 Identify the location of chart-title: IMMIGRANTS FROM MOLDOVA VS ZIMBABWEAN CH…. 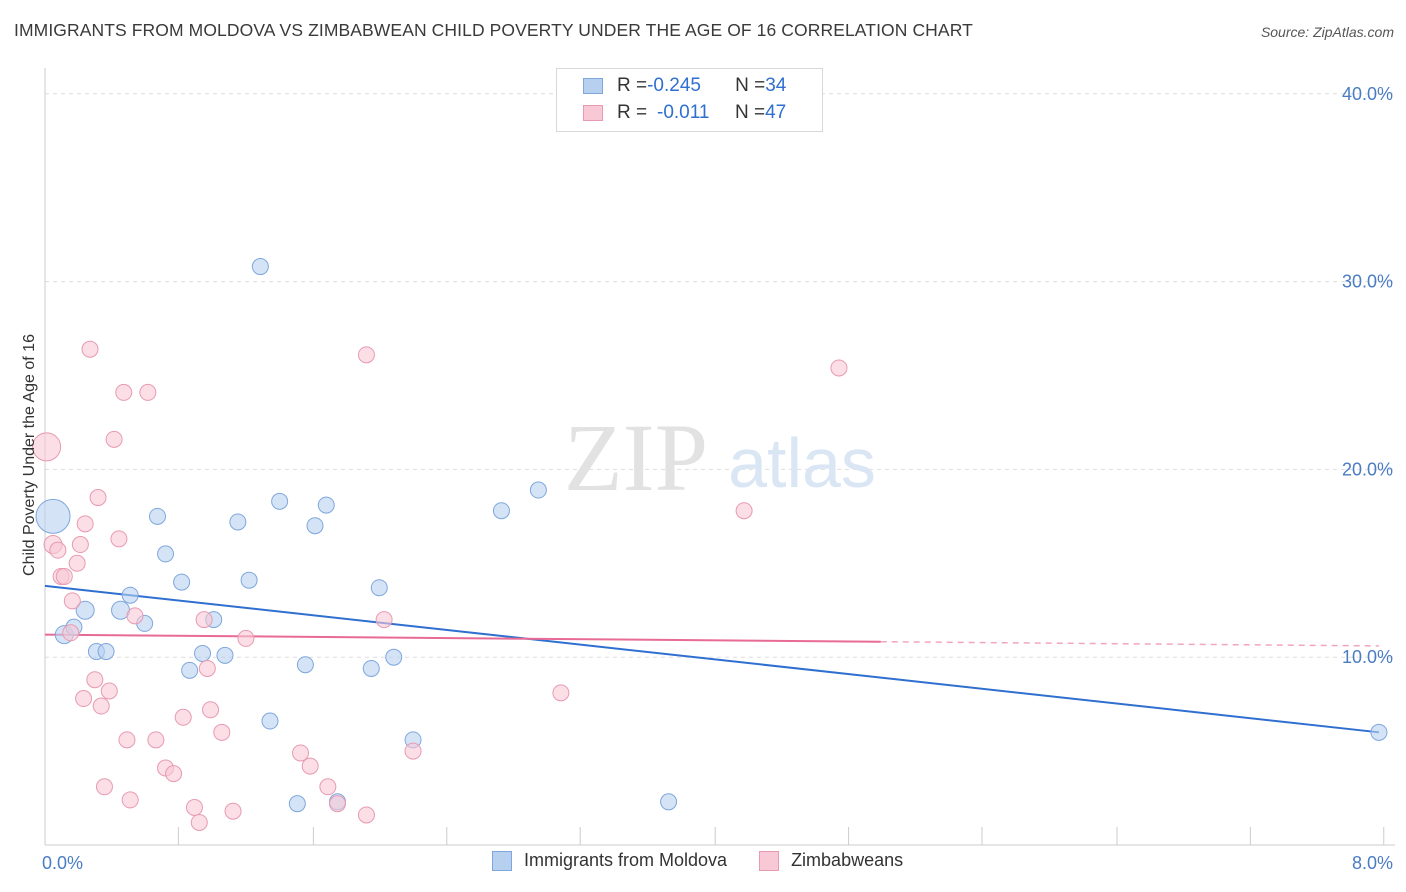
(493, 30).